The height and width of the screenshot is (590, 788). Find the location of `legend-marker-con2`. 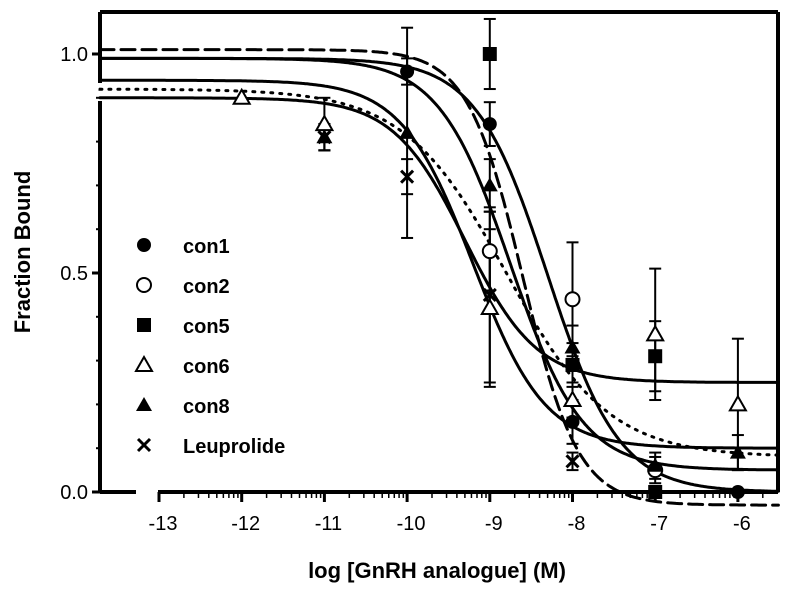

legend-marker-con2 is located at coordinates (144, 285).